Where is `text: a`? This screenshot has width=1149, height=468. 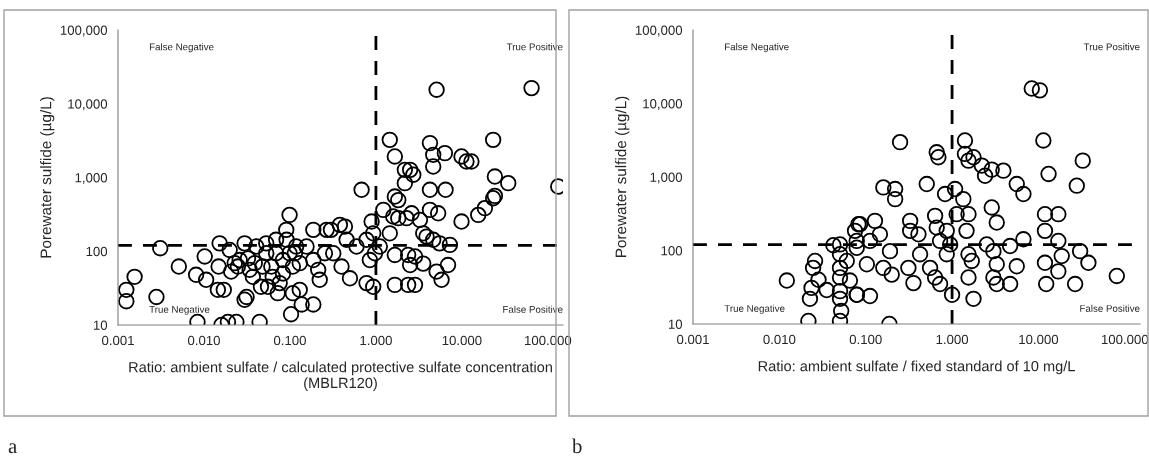 text: a is located at coordinates (12, 448).